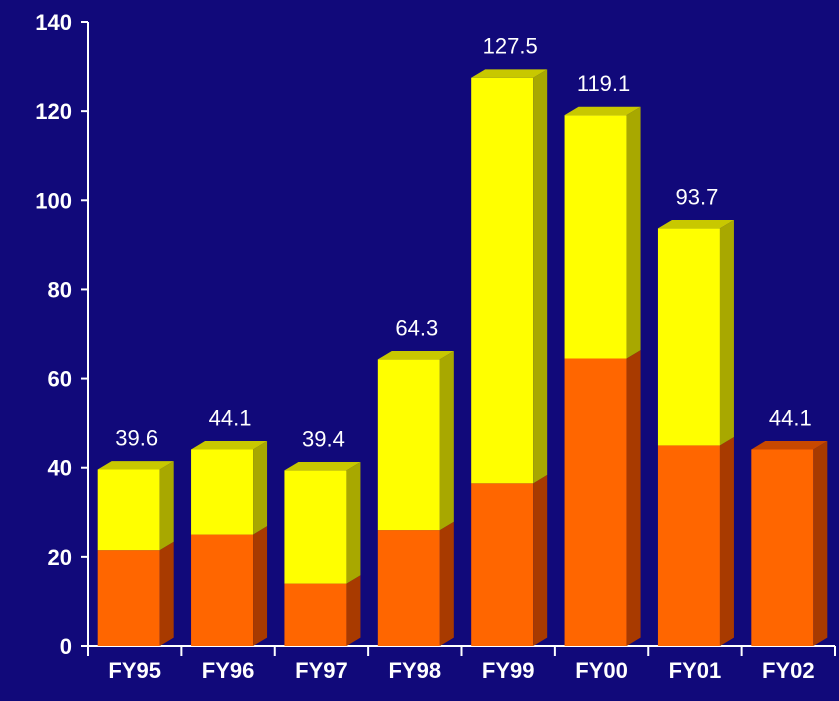 The image size is (839, 701). Describe the element at coordinates (136, 437) in the screenshot. I see `bar-total-label: 39.6` at that location.